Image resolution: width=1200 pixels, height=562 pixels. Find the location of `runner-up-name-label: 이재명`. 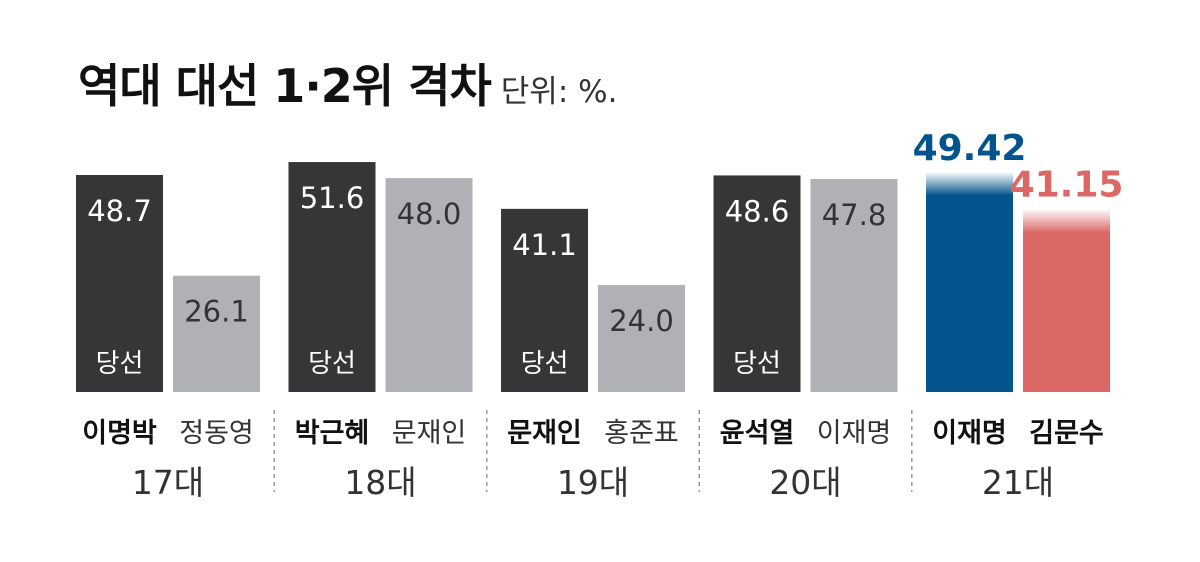

runner-up-name-label: 이재명 is located at coordinates (854, 433).